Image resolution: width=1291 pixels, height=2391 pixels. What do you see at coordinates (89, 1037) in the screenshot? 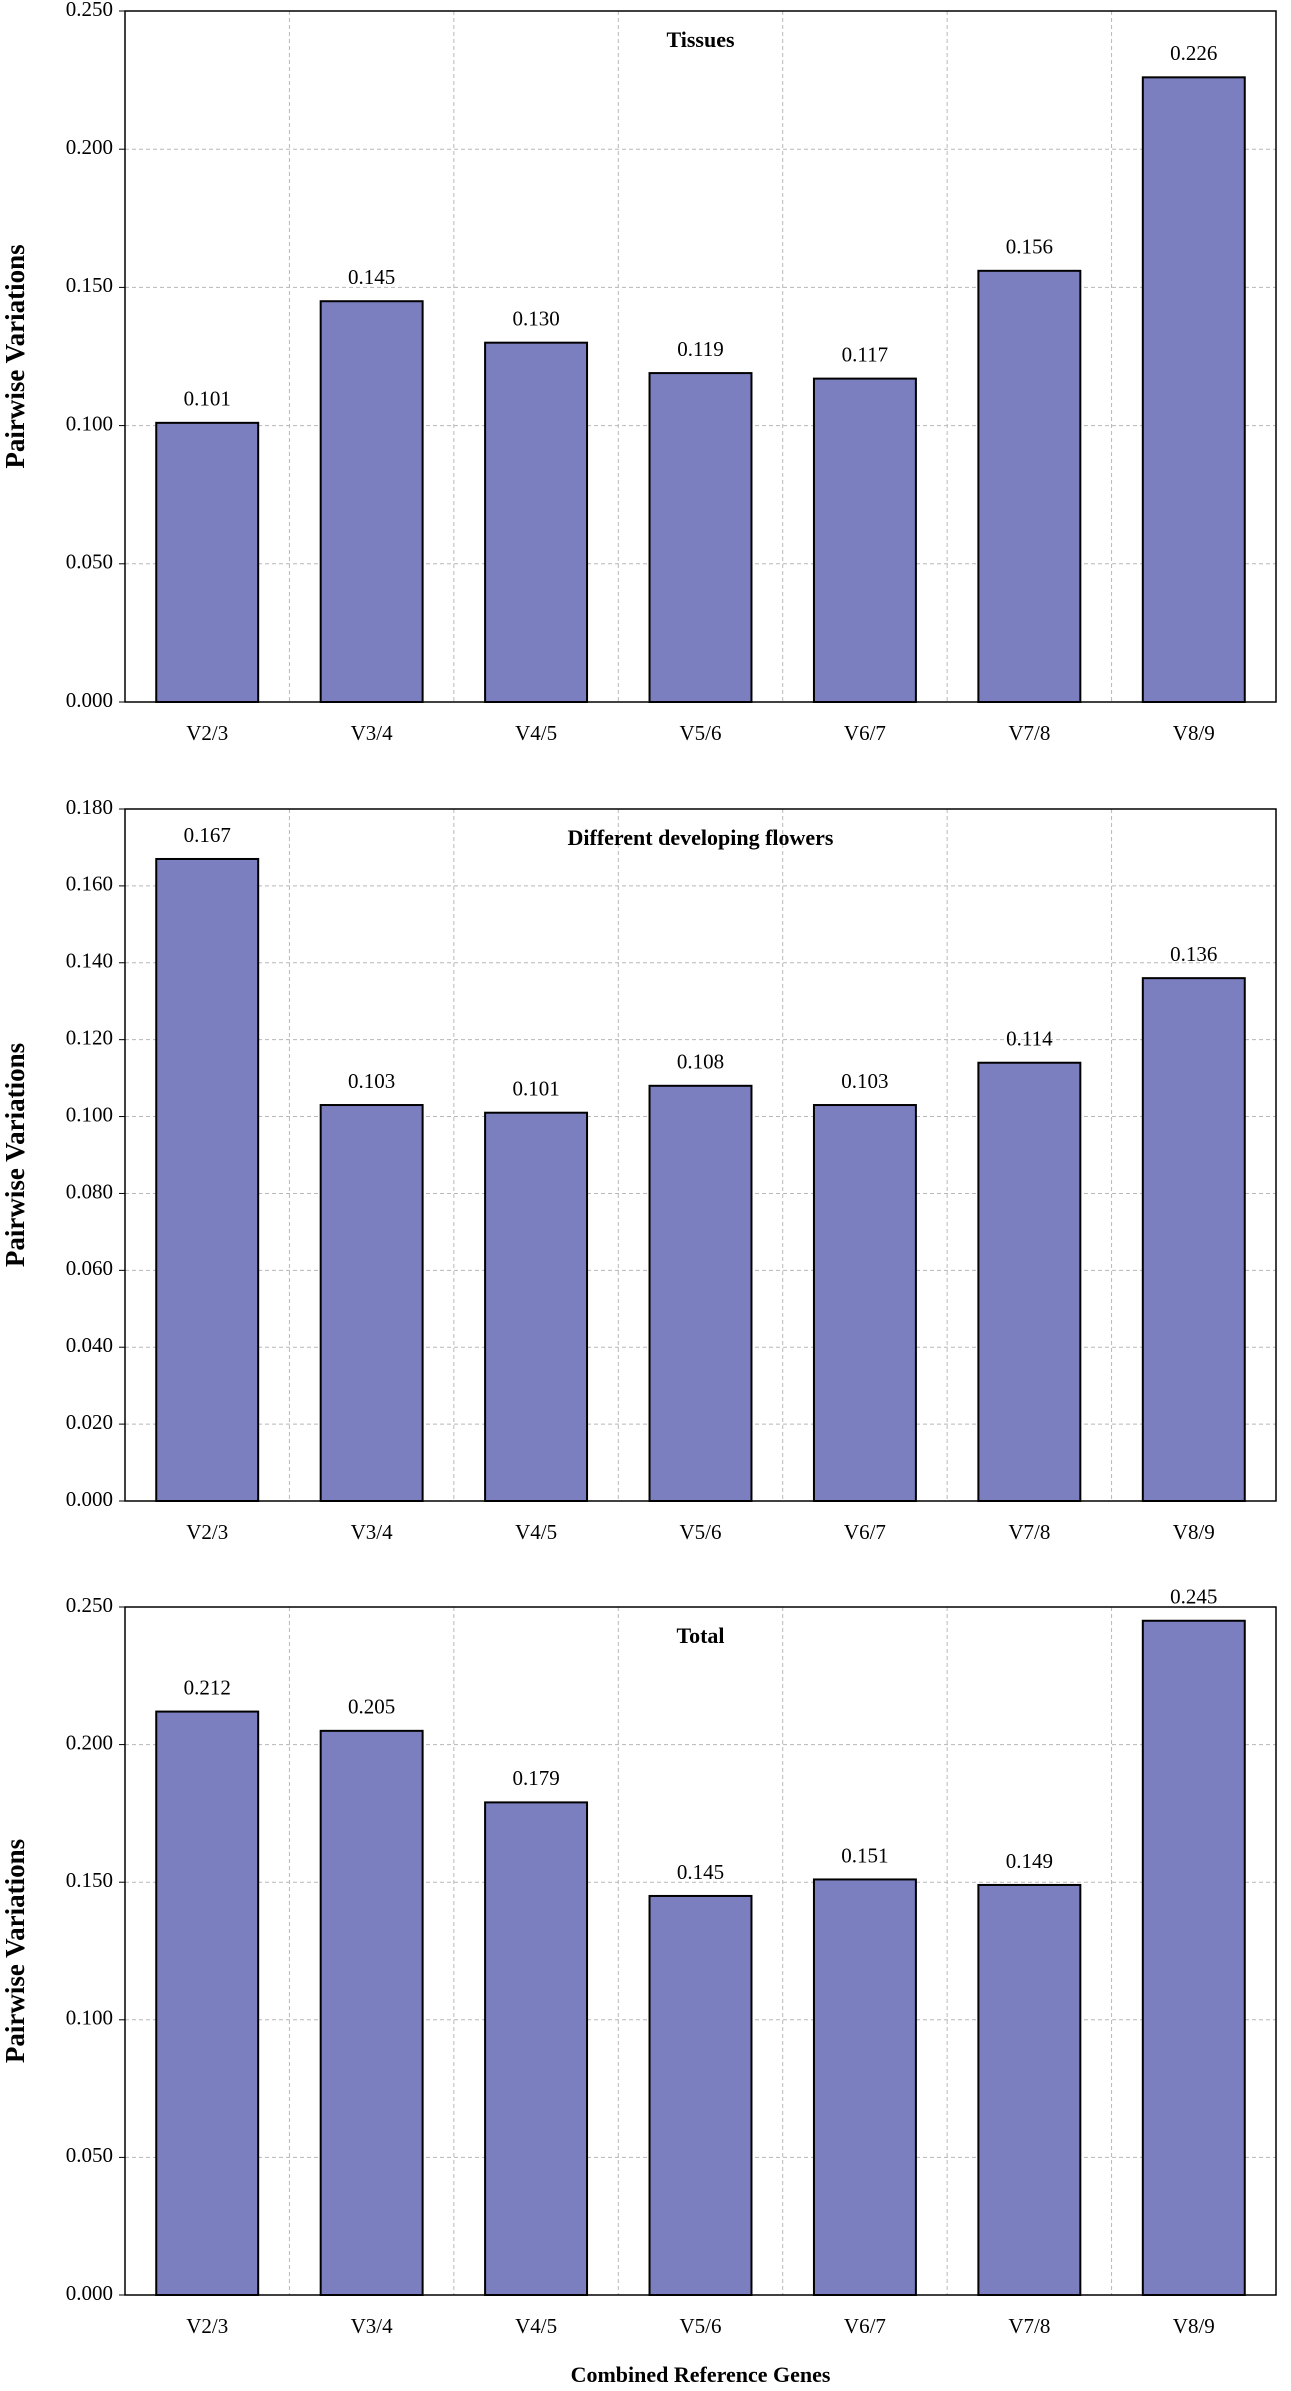
I see `y-tick-label: 0.120` at bounding box center [89, 1037].